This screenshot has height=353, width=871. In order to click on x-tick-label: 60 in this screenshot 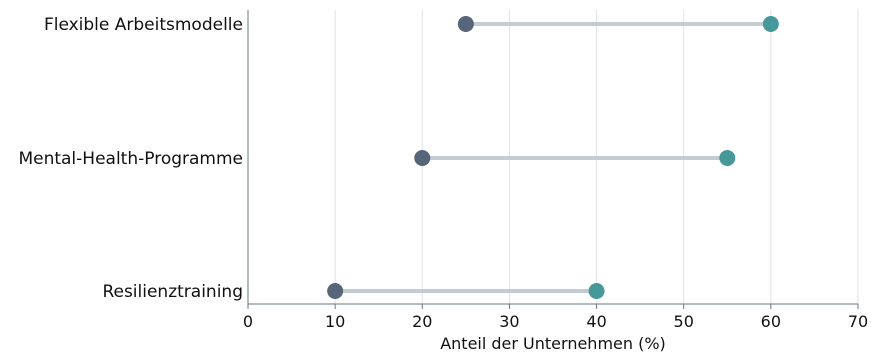, I will do `click(771, 321)`.